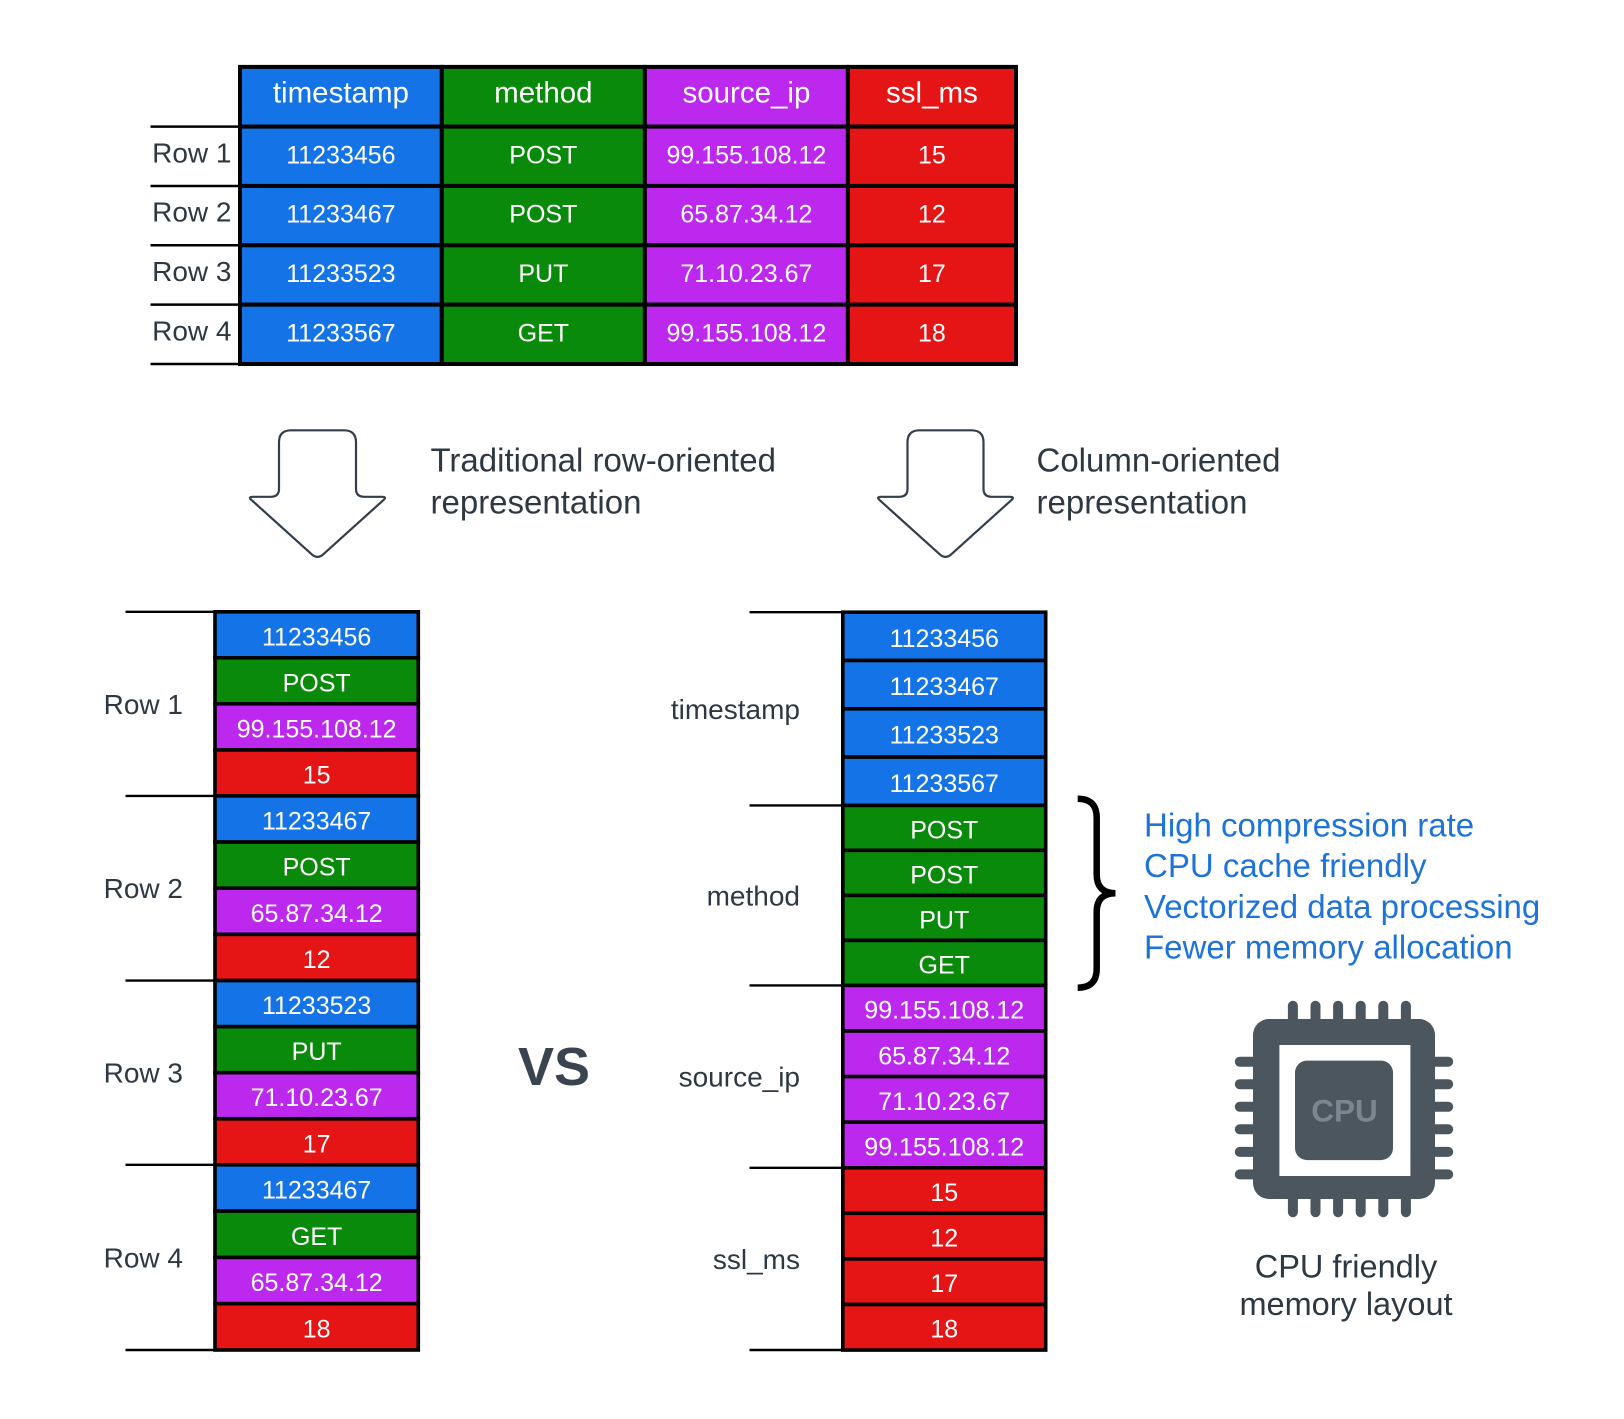  Describe the element at coordinates (1345, 1304) in the screenshot. I see `svg-text: memory layout` at that location.